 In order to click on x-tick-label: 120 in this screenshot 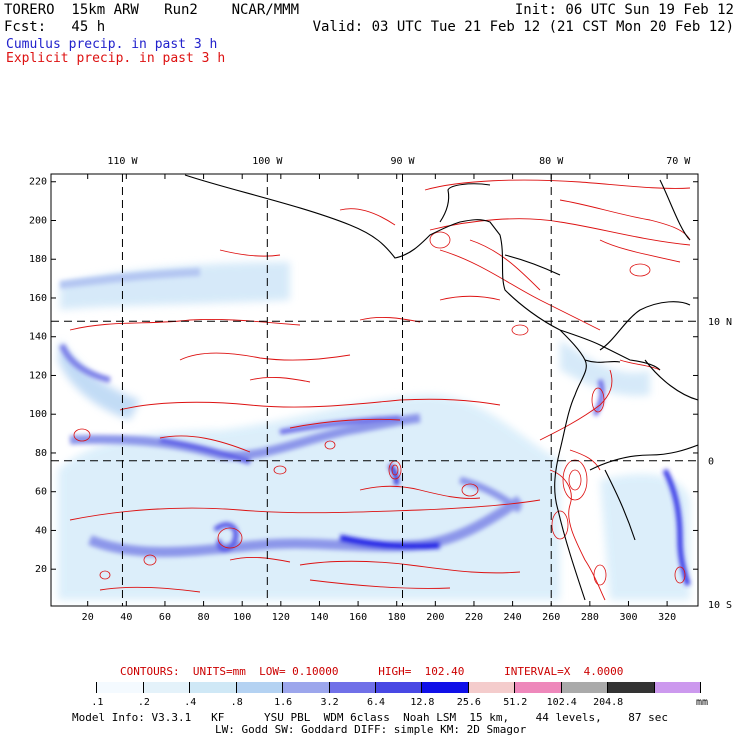, I will do `click(281, 617)`.